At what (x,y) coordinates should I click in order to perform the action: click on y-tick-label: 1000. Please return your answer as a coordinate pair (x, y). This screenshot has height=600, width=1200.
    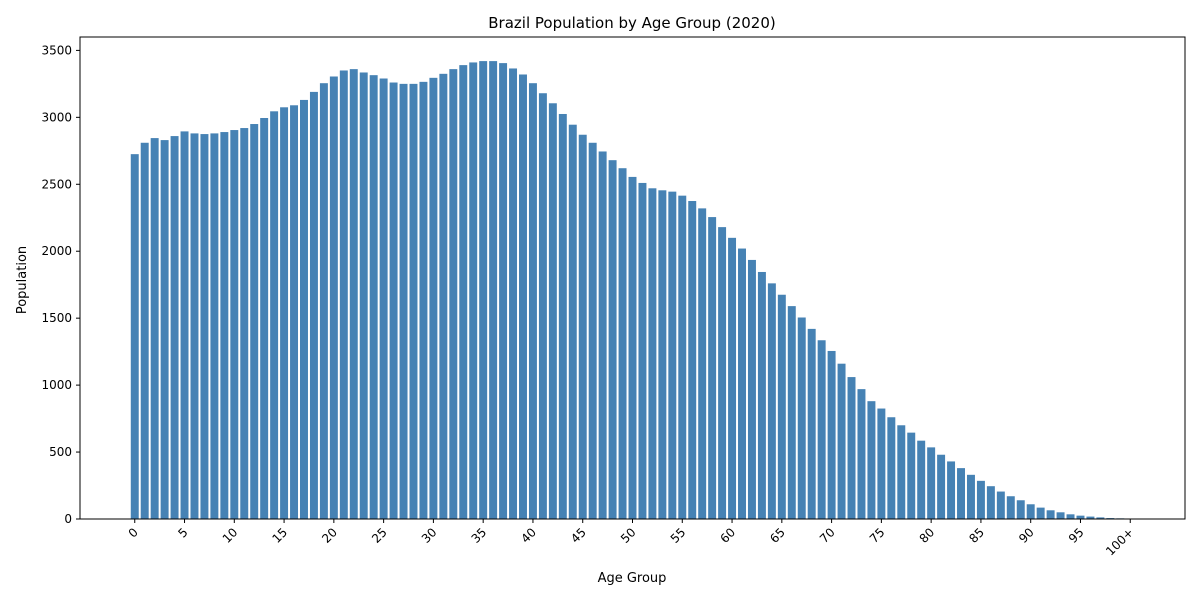
    Looking at the image, I should click on (56, 385).